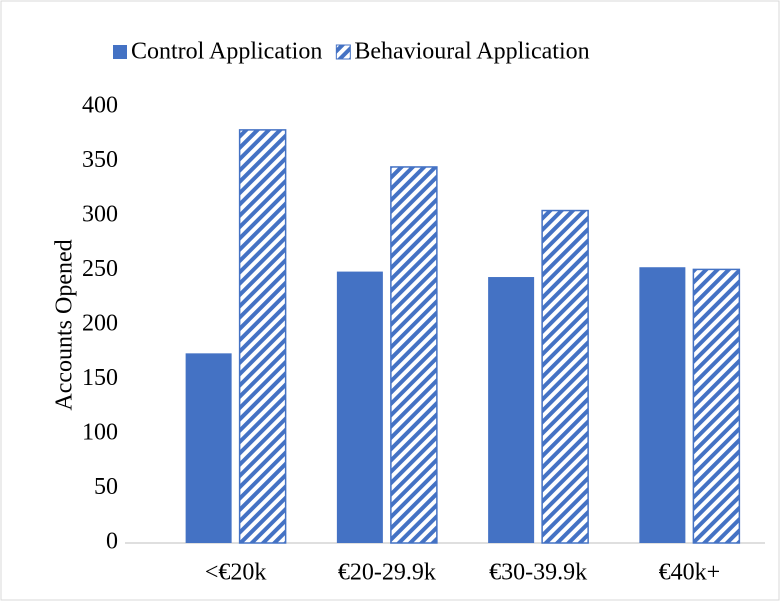  Describe the element at coordinates (100, 160) in the screenshot. I see `y-tick-label: 350` at that location.